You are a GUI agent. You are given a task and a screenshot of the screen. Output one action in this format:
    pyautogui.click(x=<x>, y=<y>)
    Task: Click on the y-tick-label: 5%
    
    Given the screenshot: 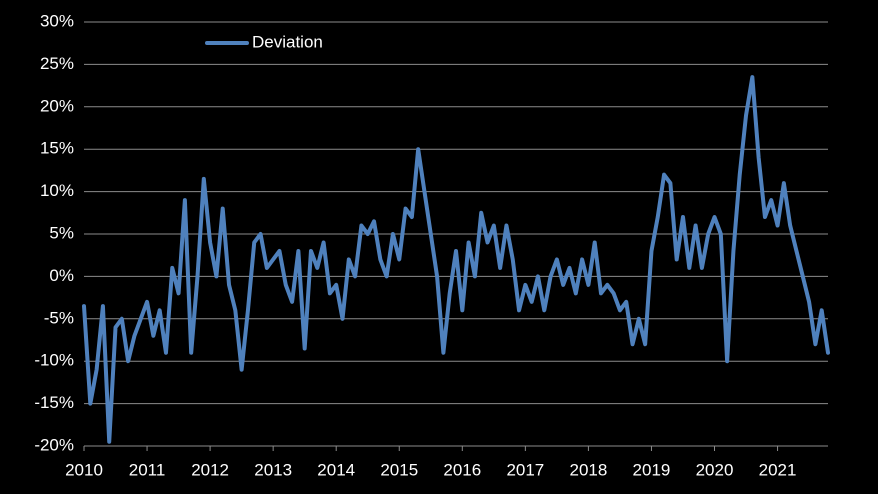 What is the action you would take?
    pyautogui.click(x=61, y=232)
    